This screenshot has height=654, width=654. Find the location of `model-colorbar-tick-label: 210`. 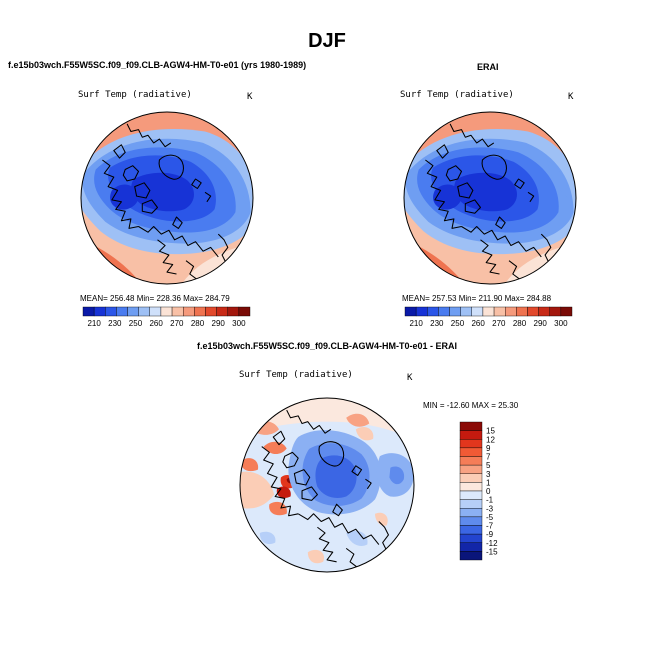

model-colorbar-tick-label: 210 is located at coordinates (94, 323).